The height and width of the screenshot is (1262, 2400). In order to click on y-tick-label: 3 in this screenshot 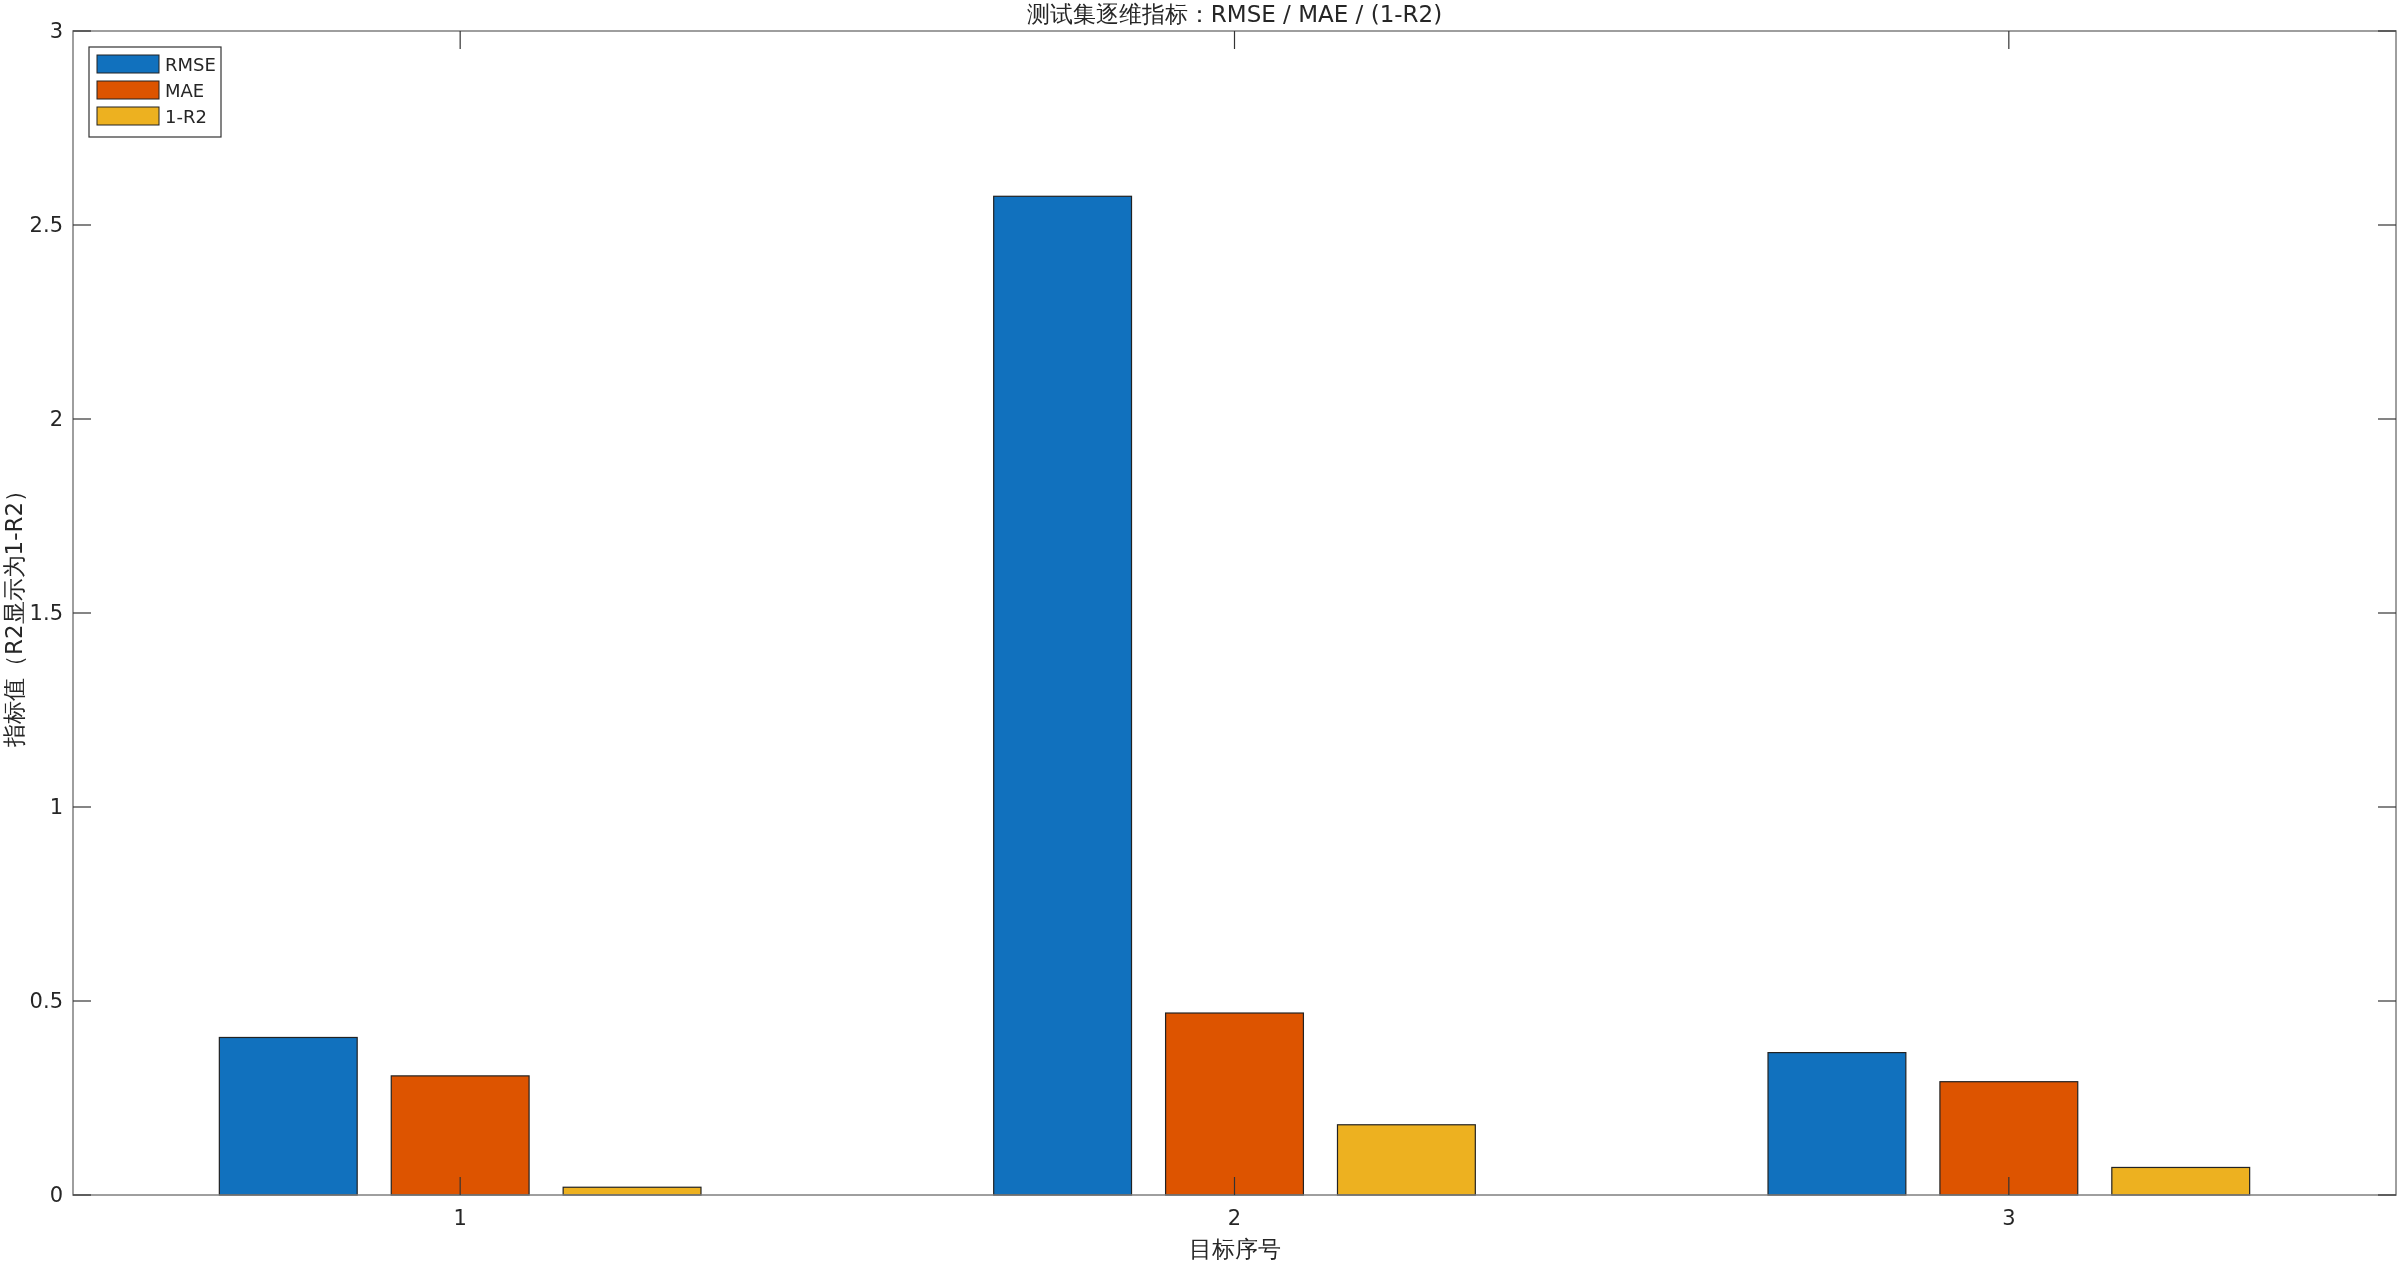, I will do `click(56, 31)`.